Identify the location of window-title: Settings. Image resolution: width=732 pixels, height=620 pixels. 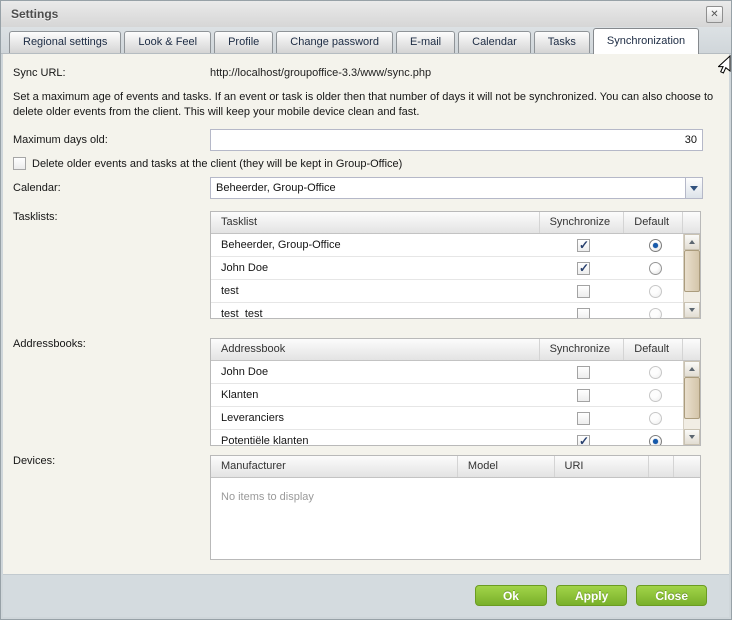
(35, 14).